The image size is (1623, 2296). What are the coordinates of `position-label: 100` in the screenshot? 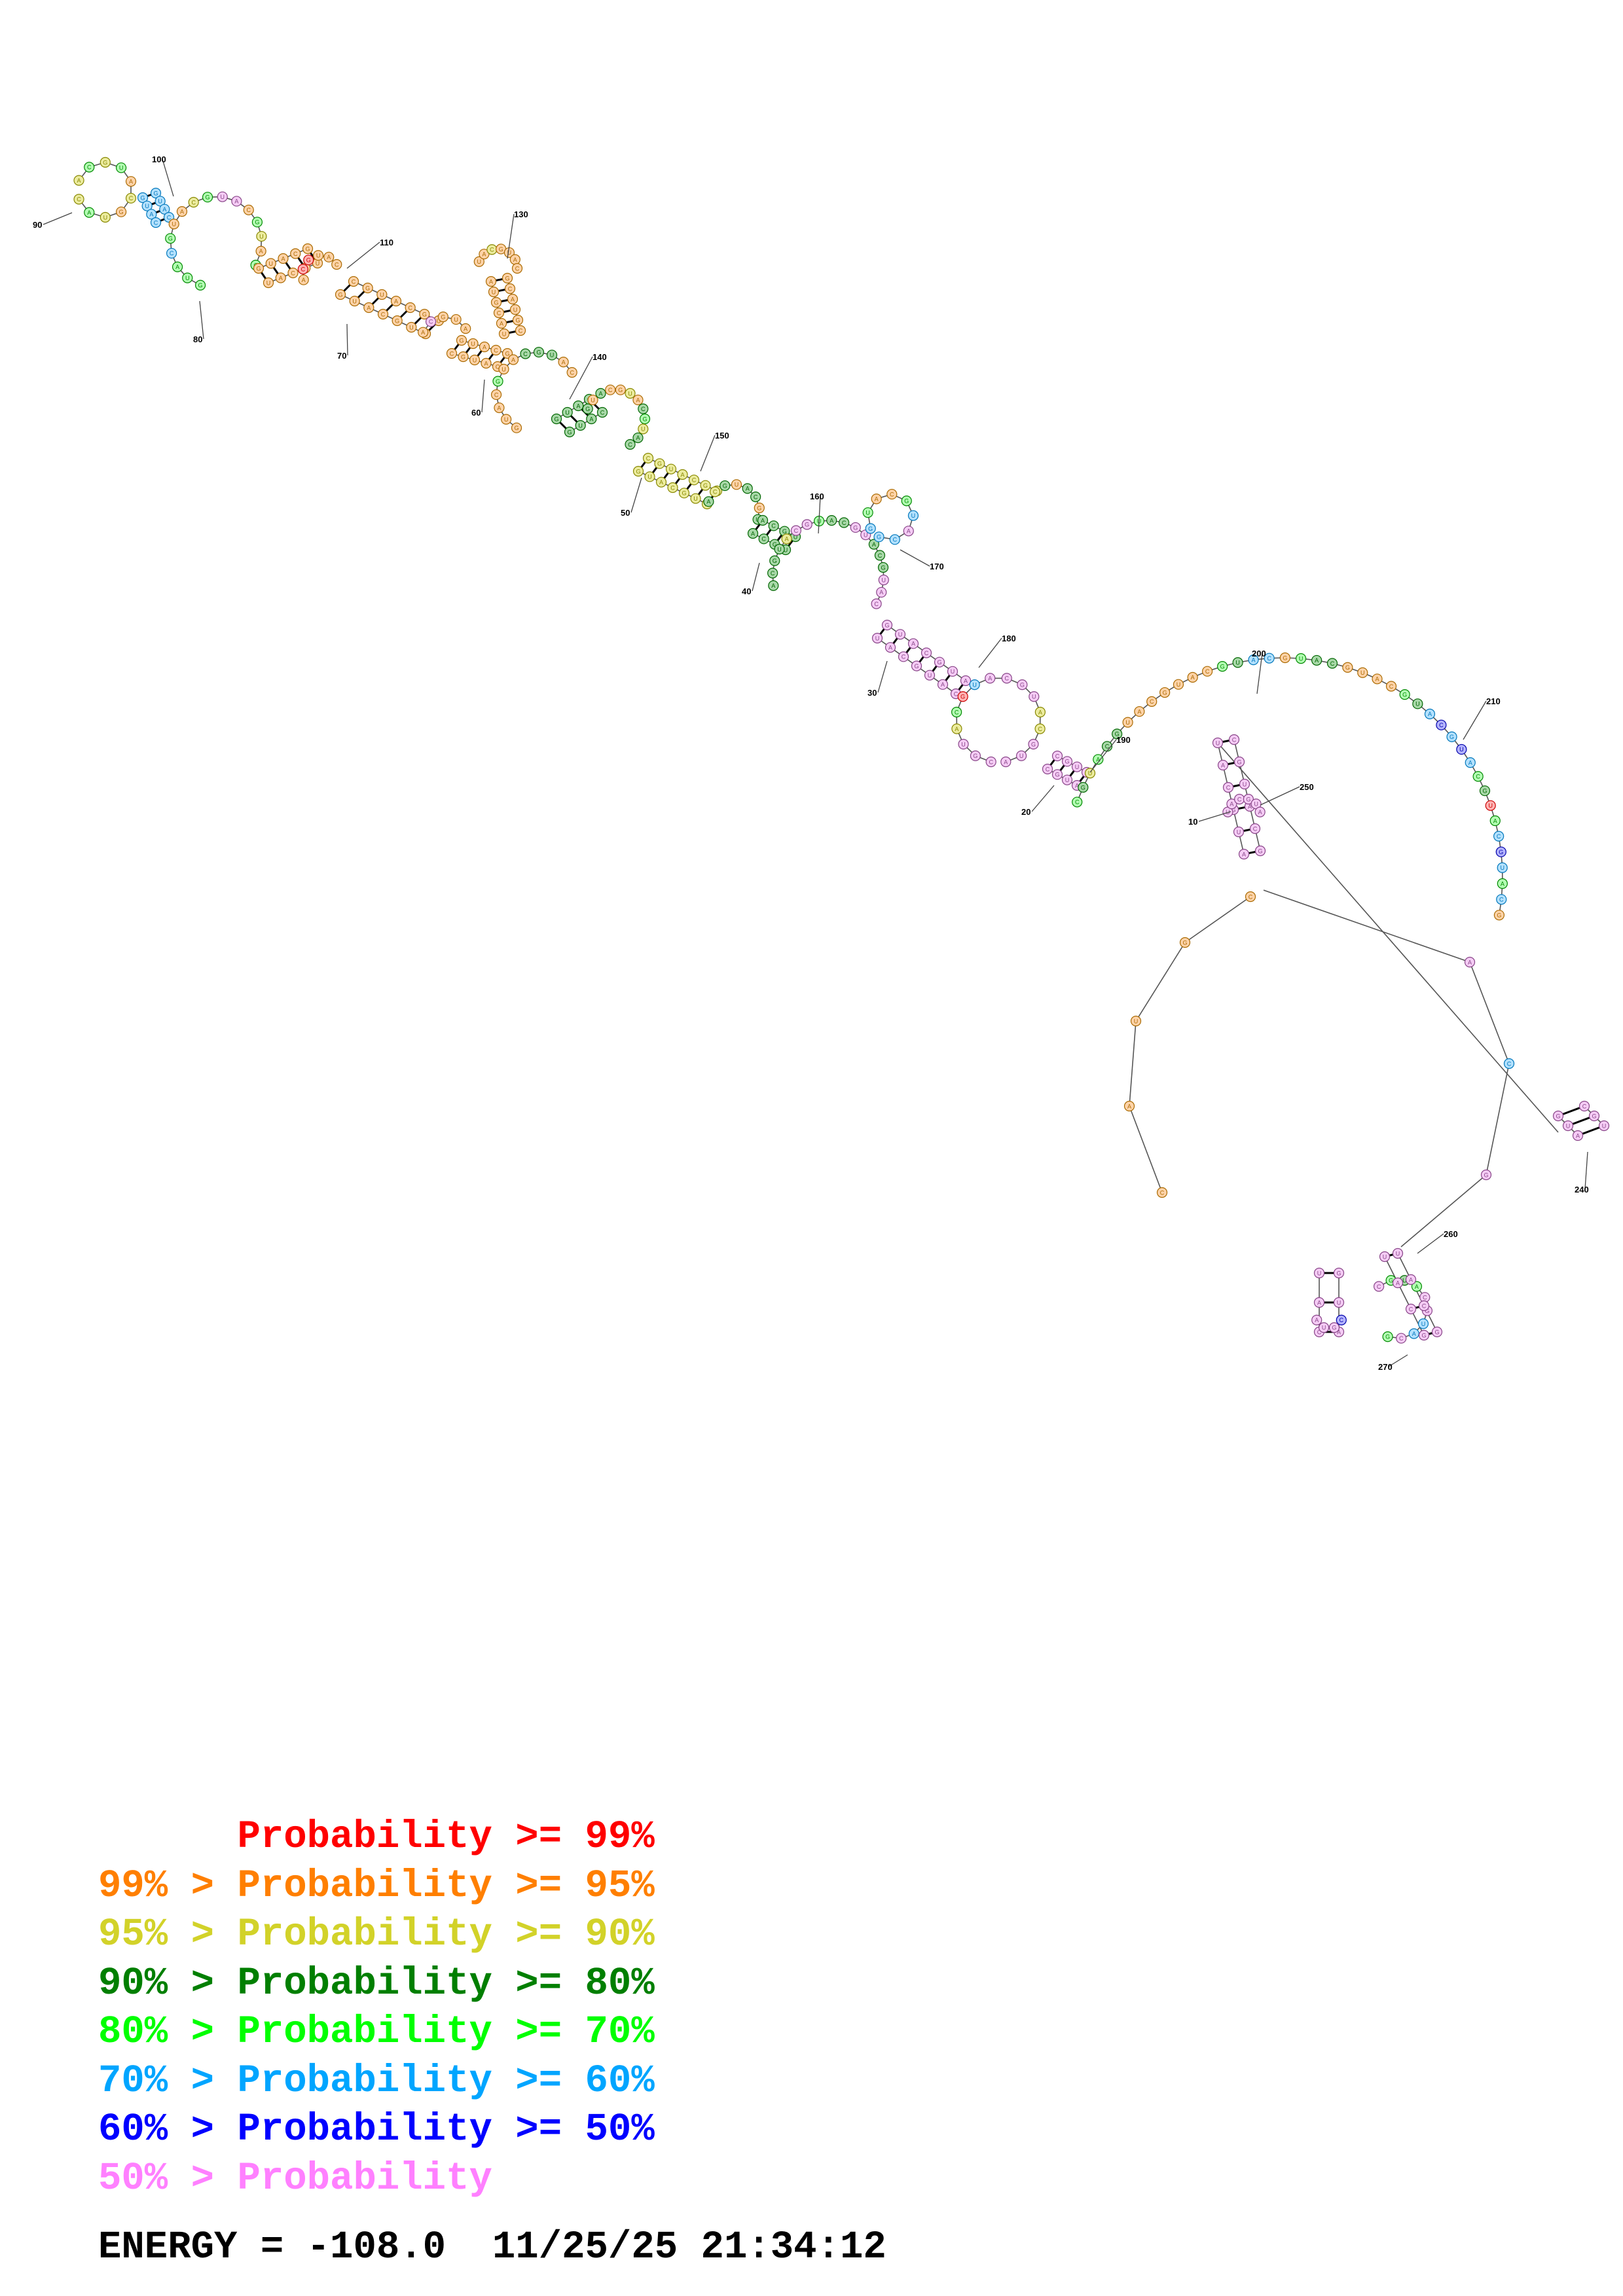 It's located at (159, 159).